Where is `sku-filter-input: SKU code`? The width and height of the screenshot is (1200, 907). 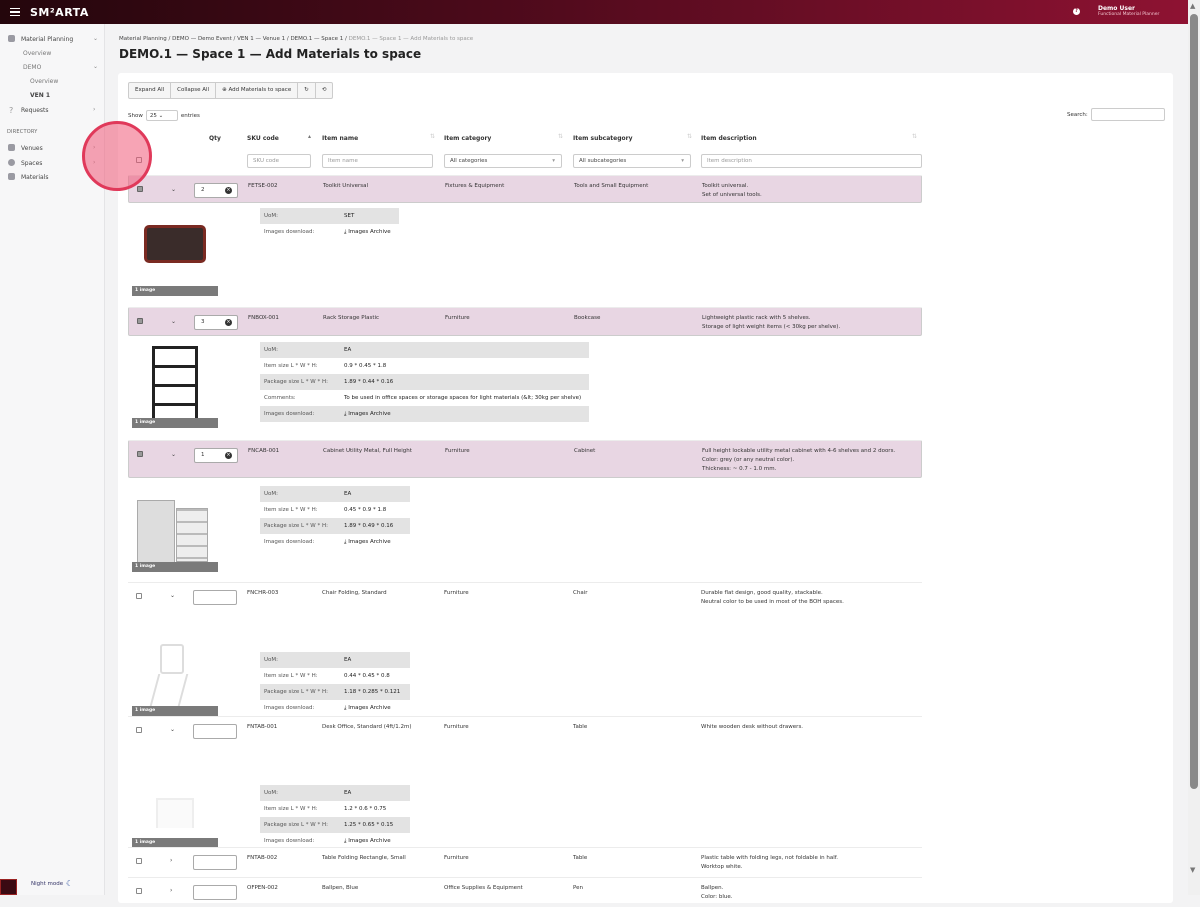 sku-filter-input: SKU code is located at coordinates (279, 161).